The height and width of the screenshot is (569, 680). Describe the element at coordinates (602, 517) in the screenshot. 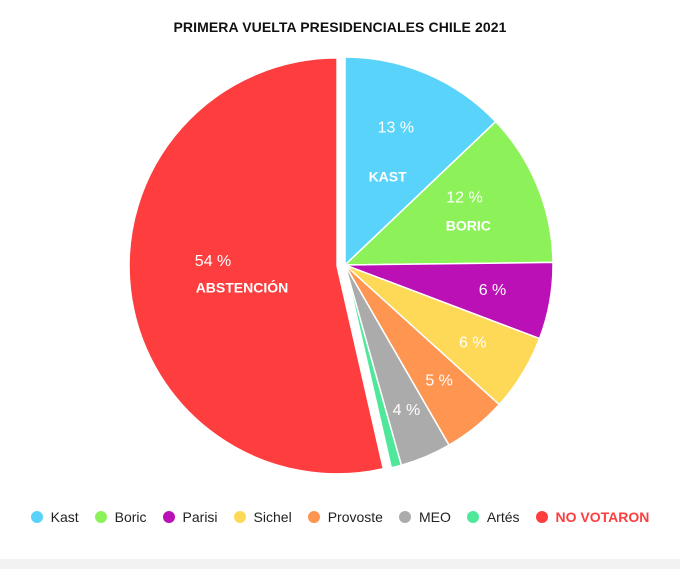

I see `legend-label: NO VOTARON` at that location.